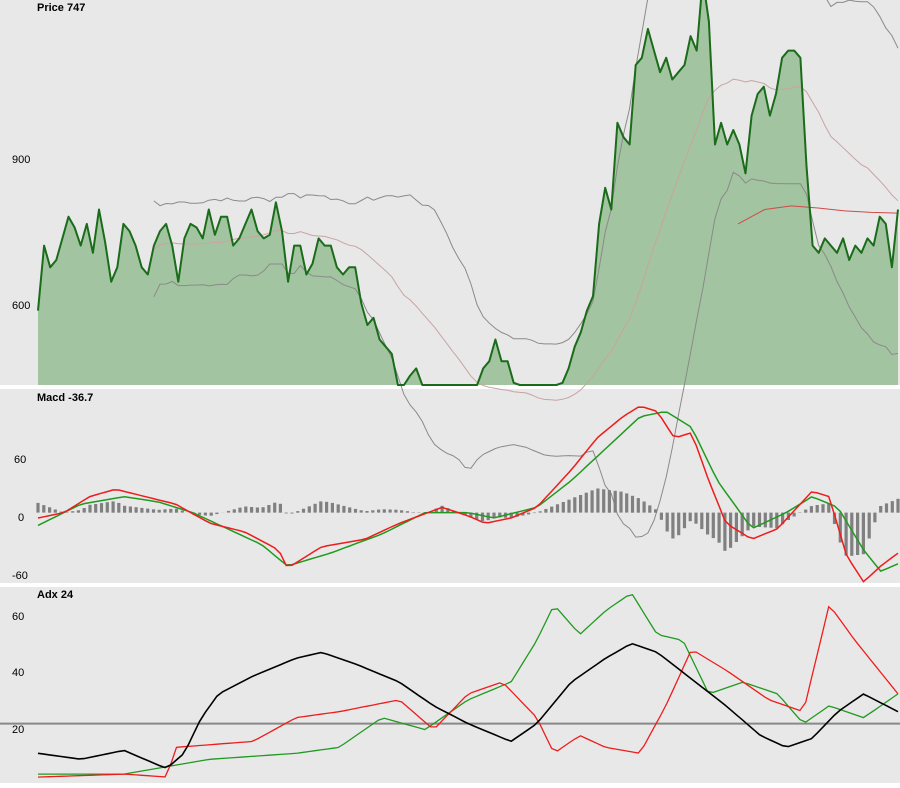  What do you see at coordinates (20, 460) in the screenshot?
I see `macd-tick-label: 60` at bounding box center [20, 460].